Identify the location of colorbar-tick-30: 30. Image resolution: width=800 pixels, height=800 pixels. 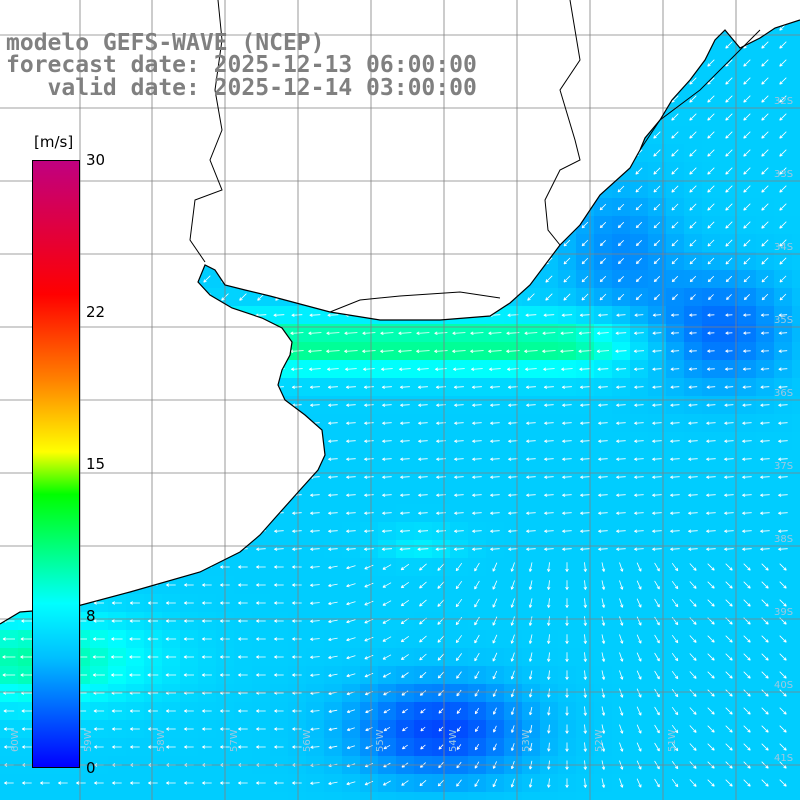
(96, 160).